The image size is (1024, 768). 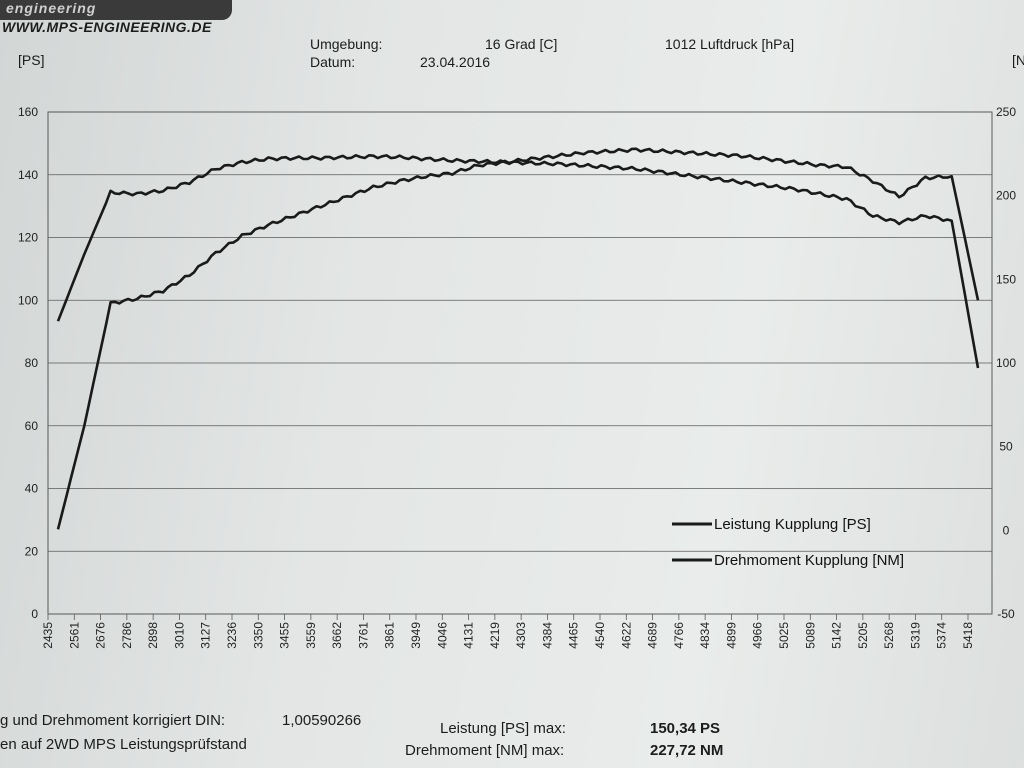 What do you see at coordinates (232, 635) in the screenshot?
I see `x-tick-label: 3236` at bounding box center [232, 635].